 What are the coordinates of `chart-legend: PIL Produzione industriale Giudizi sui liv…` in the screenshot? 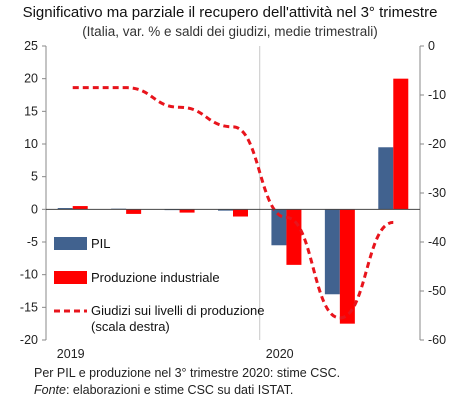 It's located at (159, 285).